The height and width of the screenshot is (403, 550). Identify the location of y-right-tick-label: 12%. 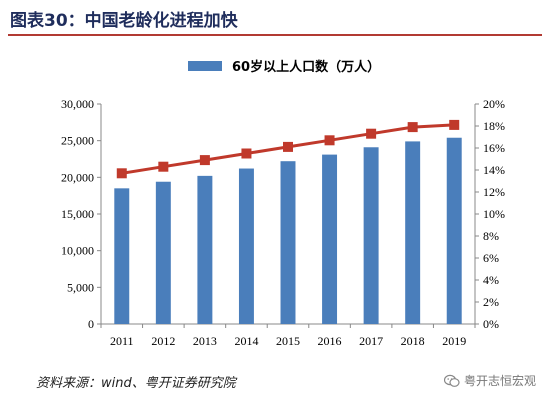
(494, 192).